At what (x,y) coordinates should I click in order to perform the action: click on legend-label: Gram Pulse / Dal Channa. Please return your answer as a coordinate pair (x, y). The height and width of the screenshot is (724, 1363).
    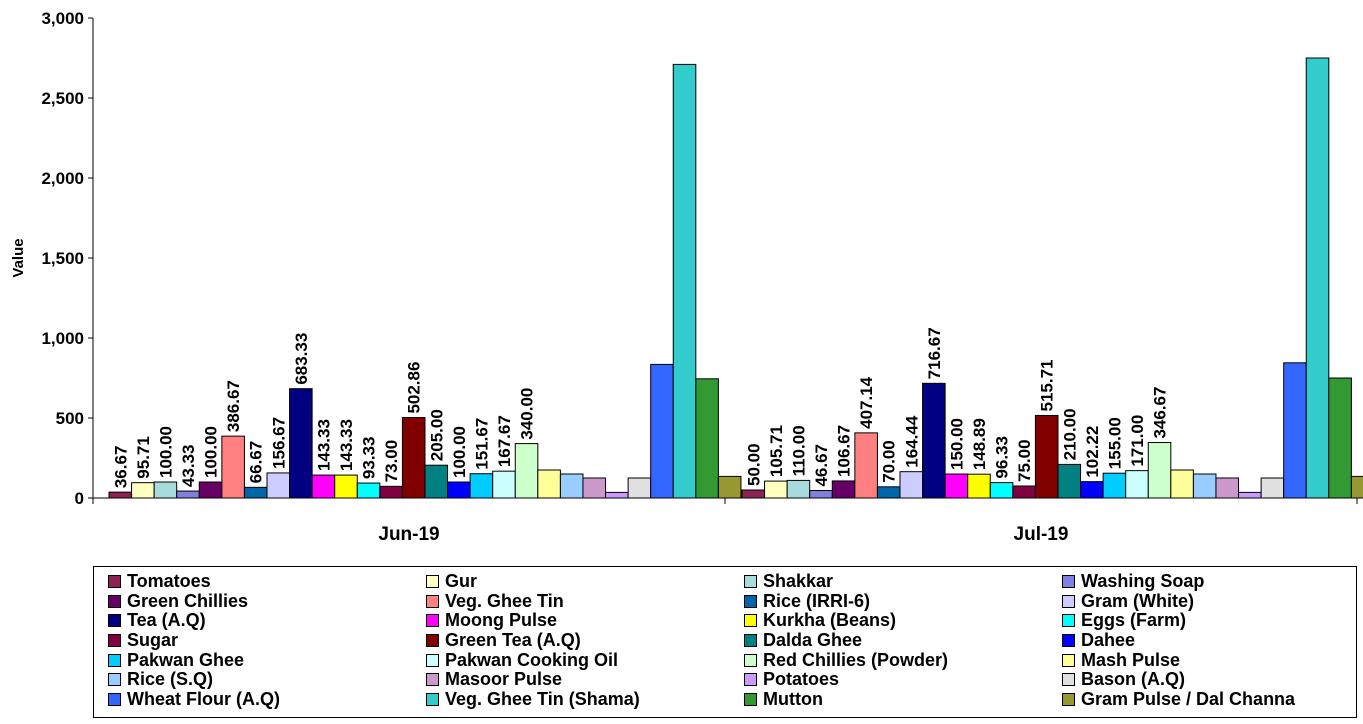
    Looking at the image, I should click on (1188, 698).